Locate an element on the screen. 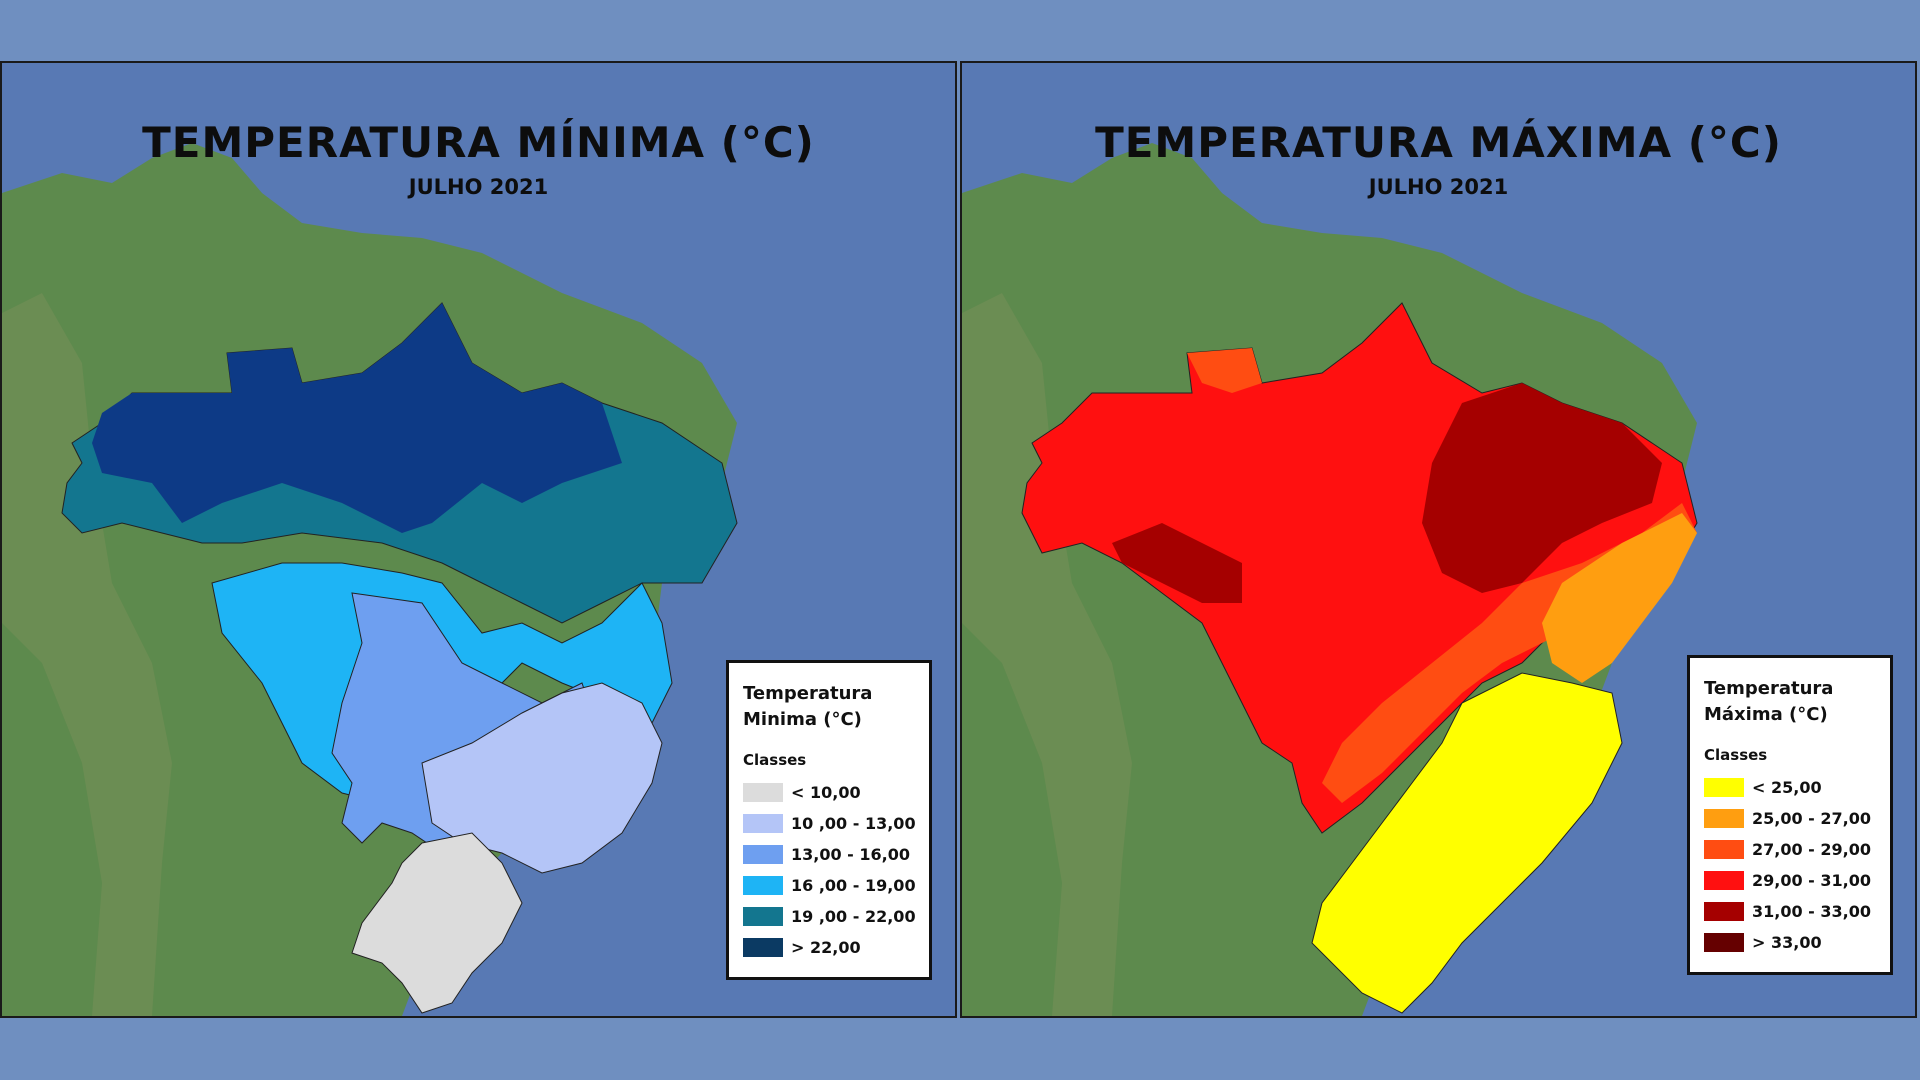 The width and height of the screenshot is (1920, 1080). legend-item: > 22,00 is located at coordinates (829, 947).